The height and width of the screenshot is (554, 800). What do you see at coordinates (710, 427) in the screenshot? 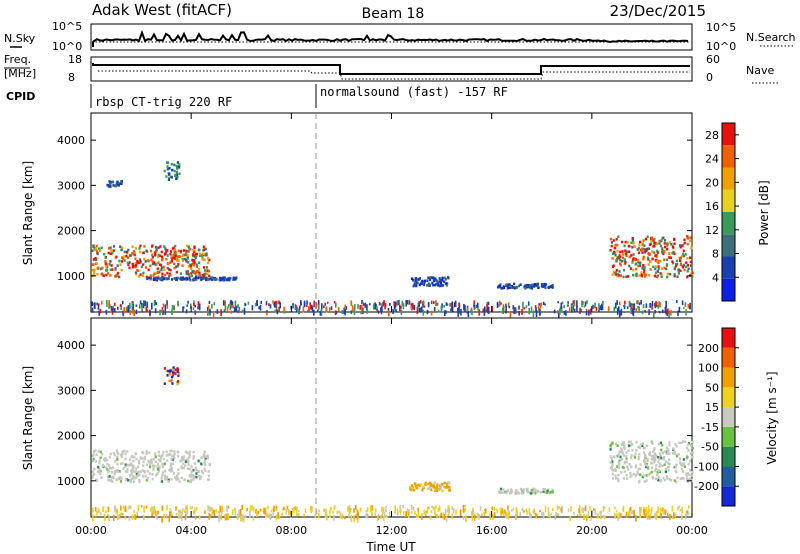
I see `colorbar-tick-label: -15` at bounding box center [710, 427].